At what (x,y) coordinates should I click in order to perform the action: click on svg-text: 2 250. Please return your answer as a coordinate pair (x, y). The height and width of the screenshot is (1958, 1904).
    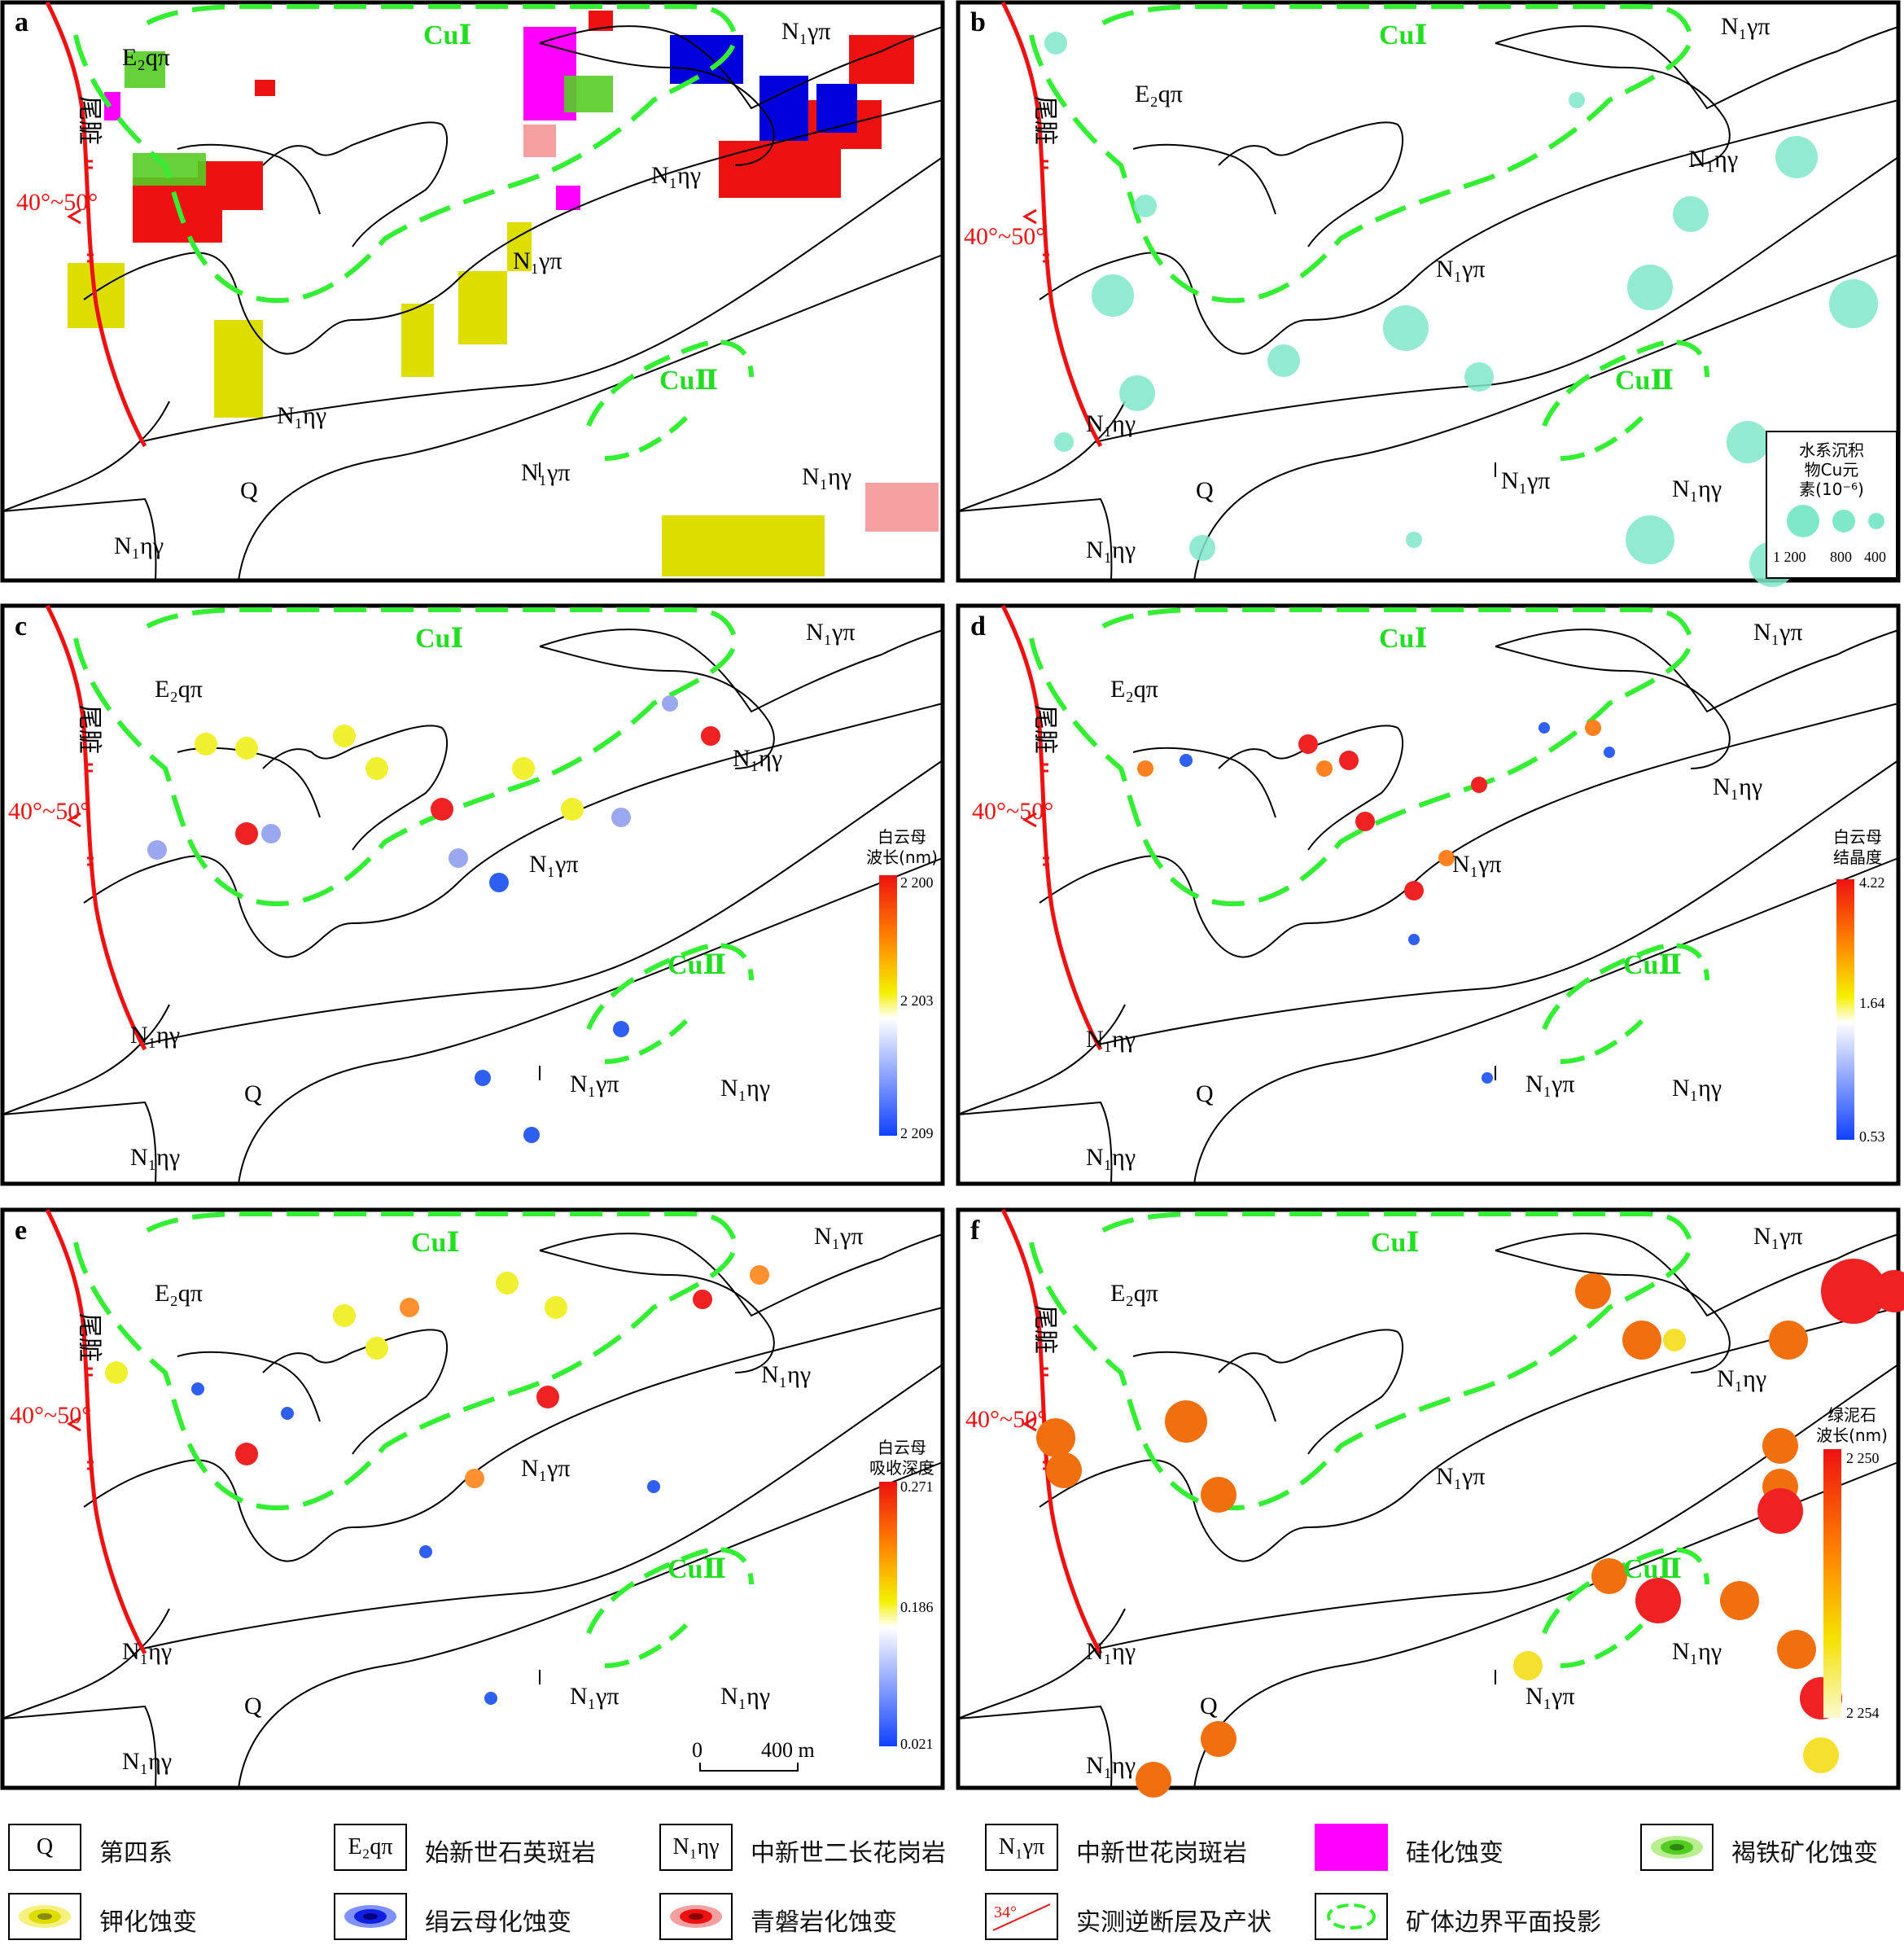
    Looking at the image, I should click on (1863, 1458).